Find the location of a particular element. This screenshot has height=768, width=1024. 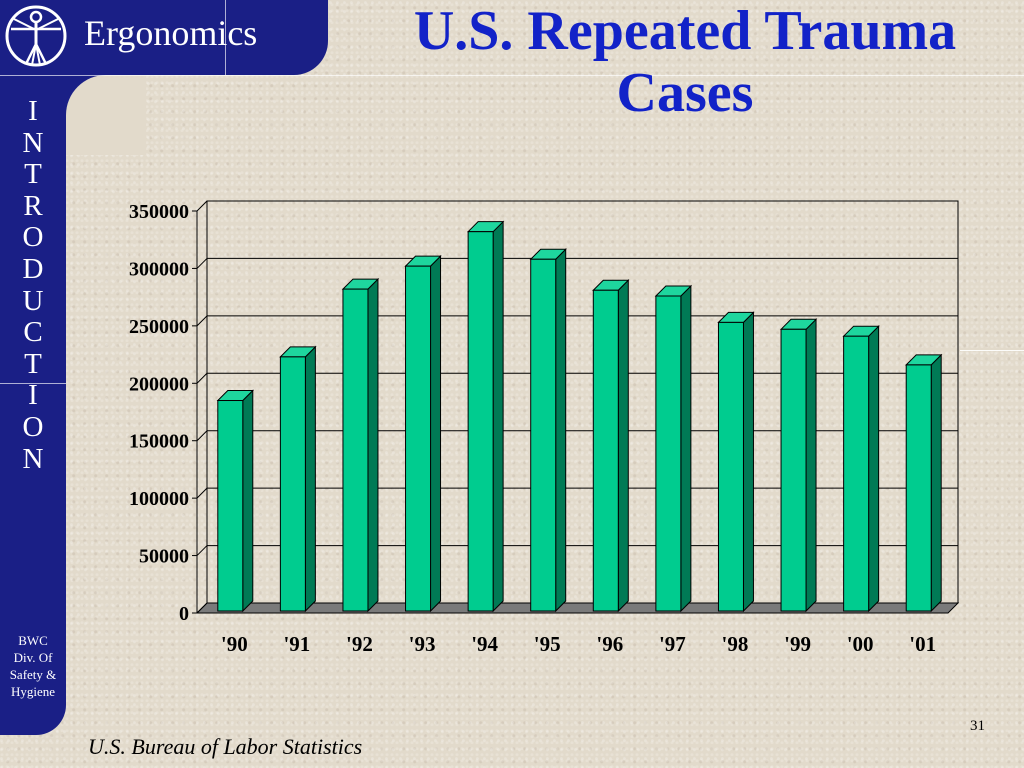

x-tick-label: '93 is located at coordinates (422, 644).